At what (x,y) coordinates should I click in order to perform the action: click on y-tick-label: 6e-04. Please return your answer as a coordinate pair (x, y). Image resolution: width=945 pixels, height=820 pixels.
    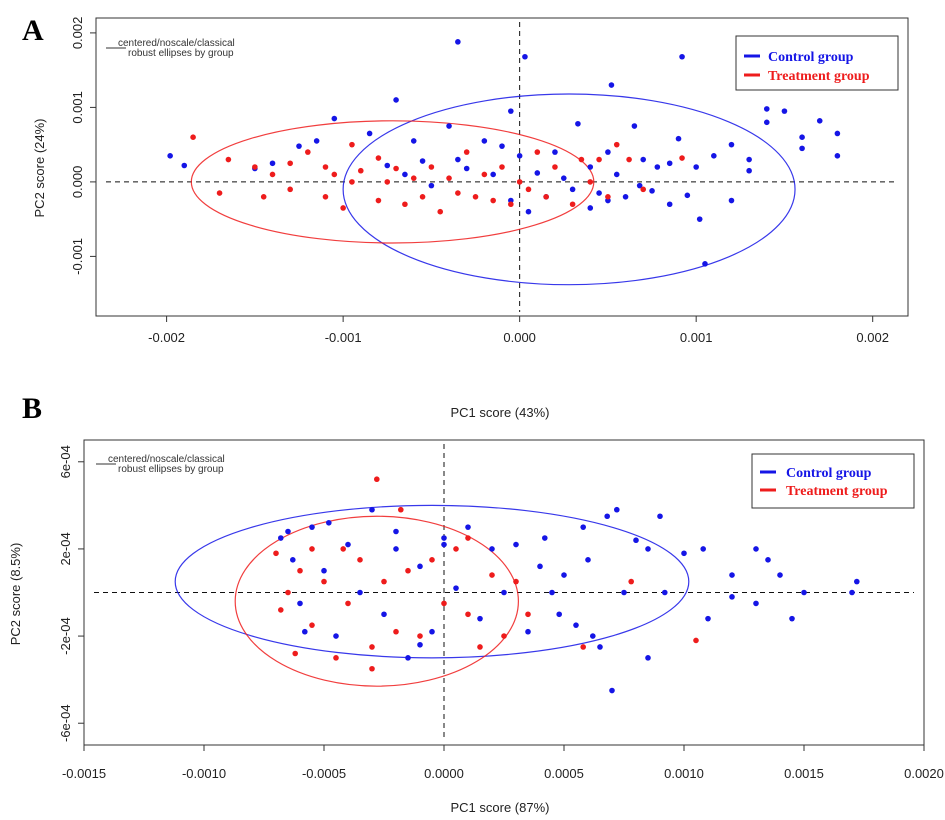
    Looking at the image, I should click on (65, 461).